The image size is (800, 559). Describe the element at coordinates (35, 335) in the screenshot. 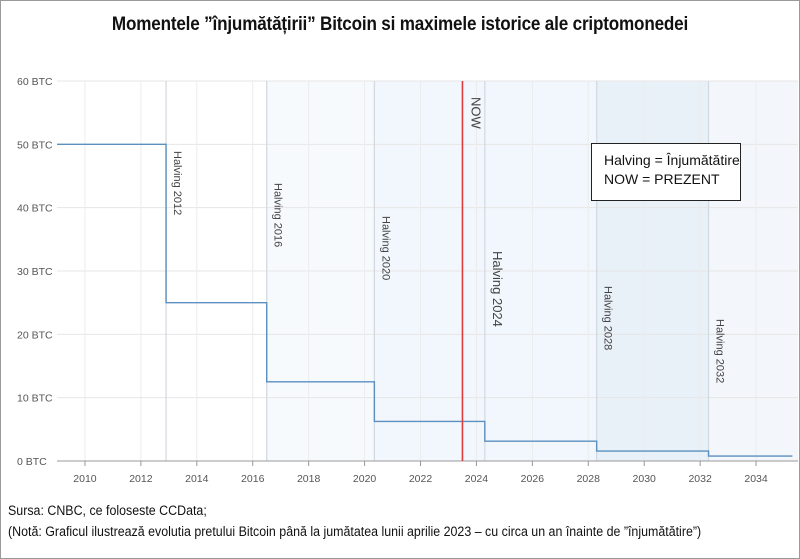

I see `y-tick-label: 20 BTC` at that location.